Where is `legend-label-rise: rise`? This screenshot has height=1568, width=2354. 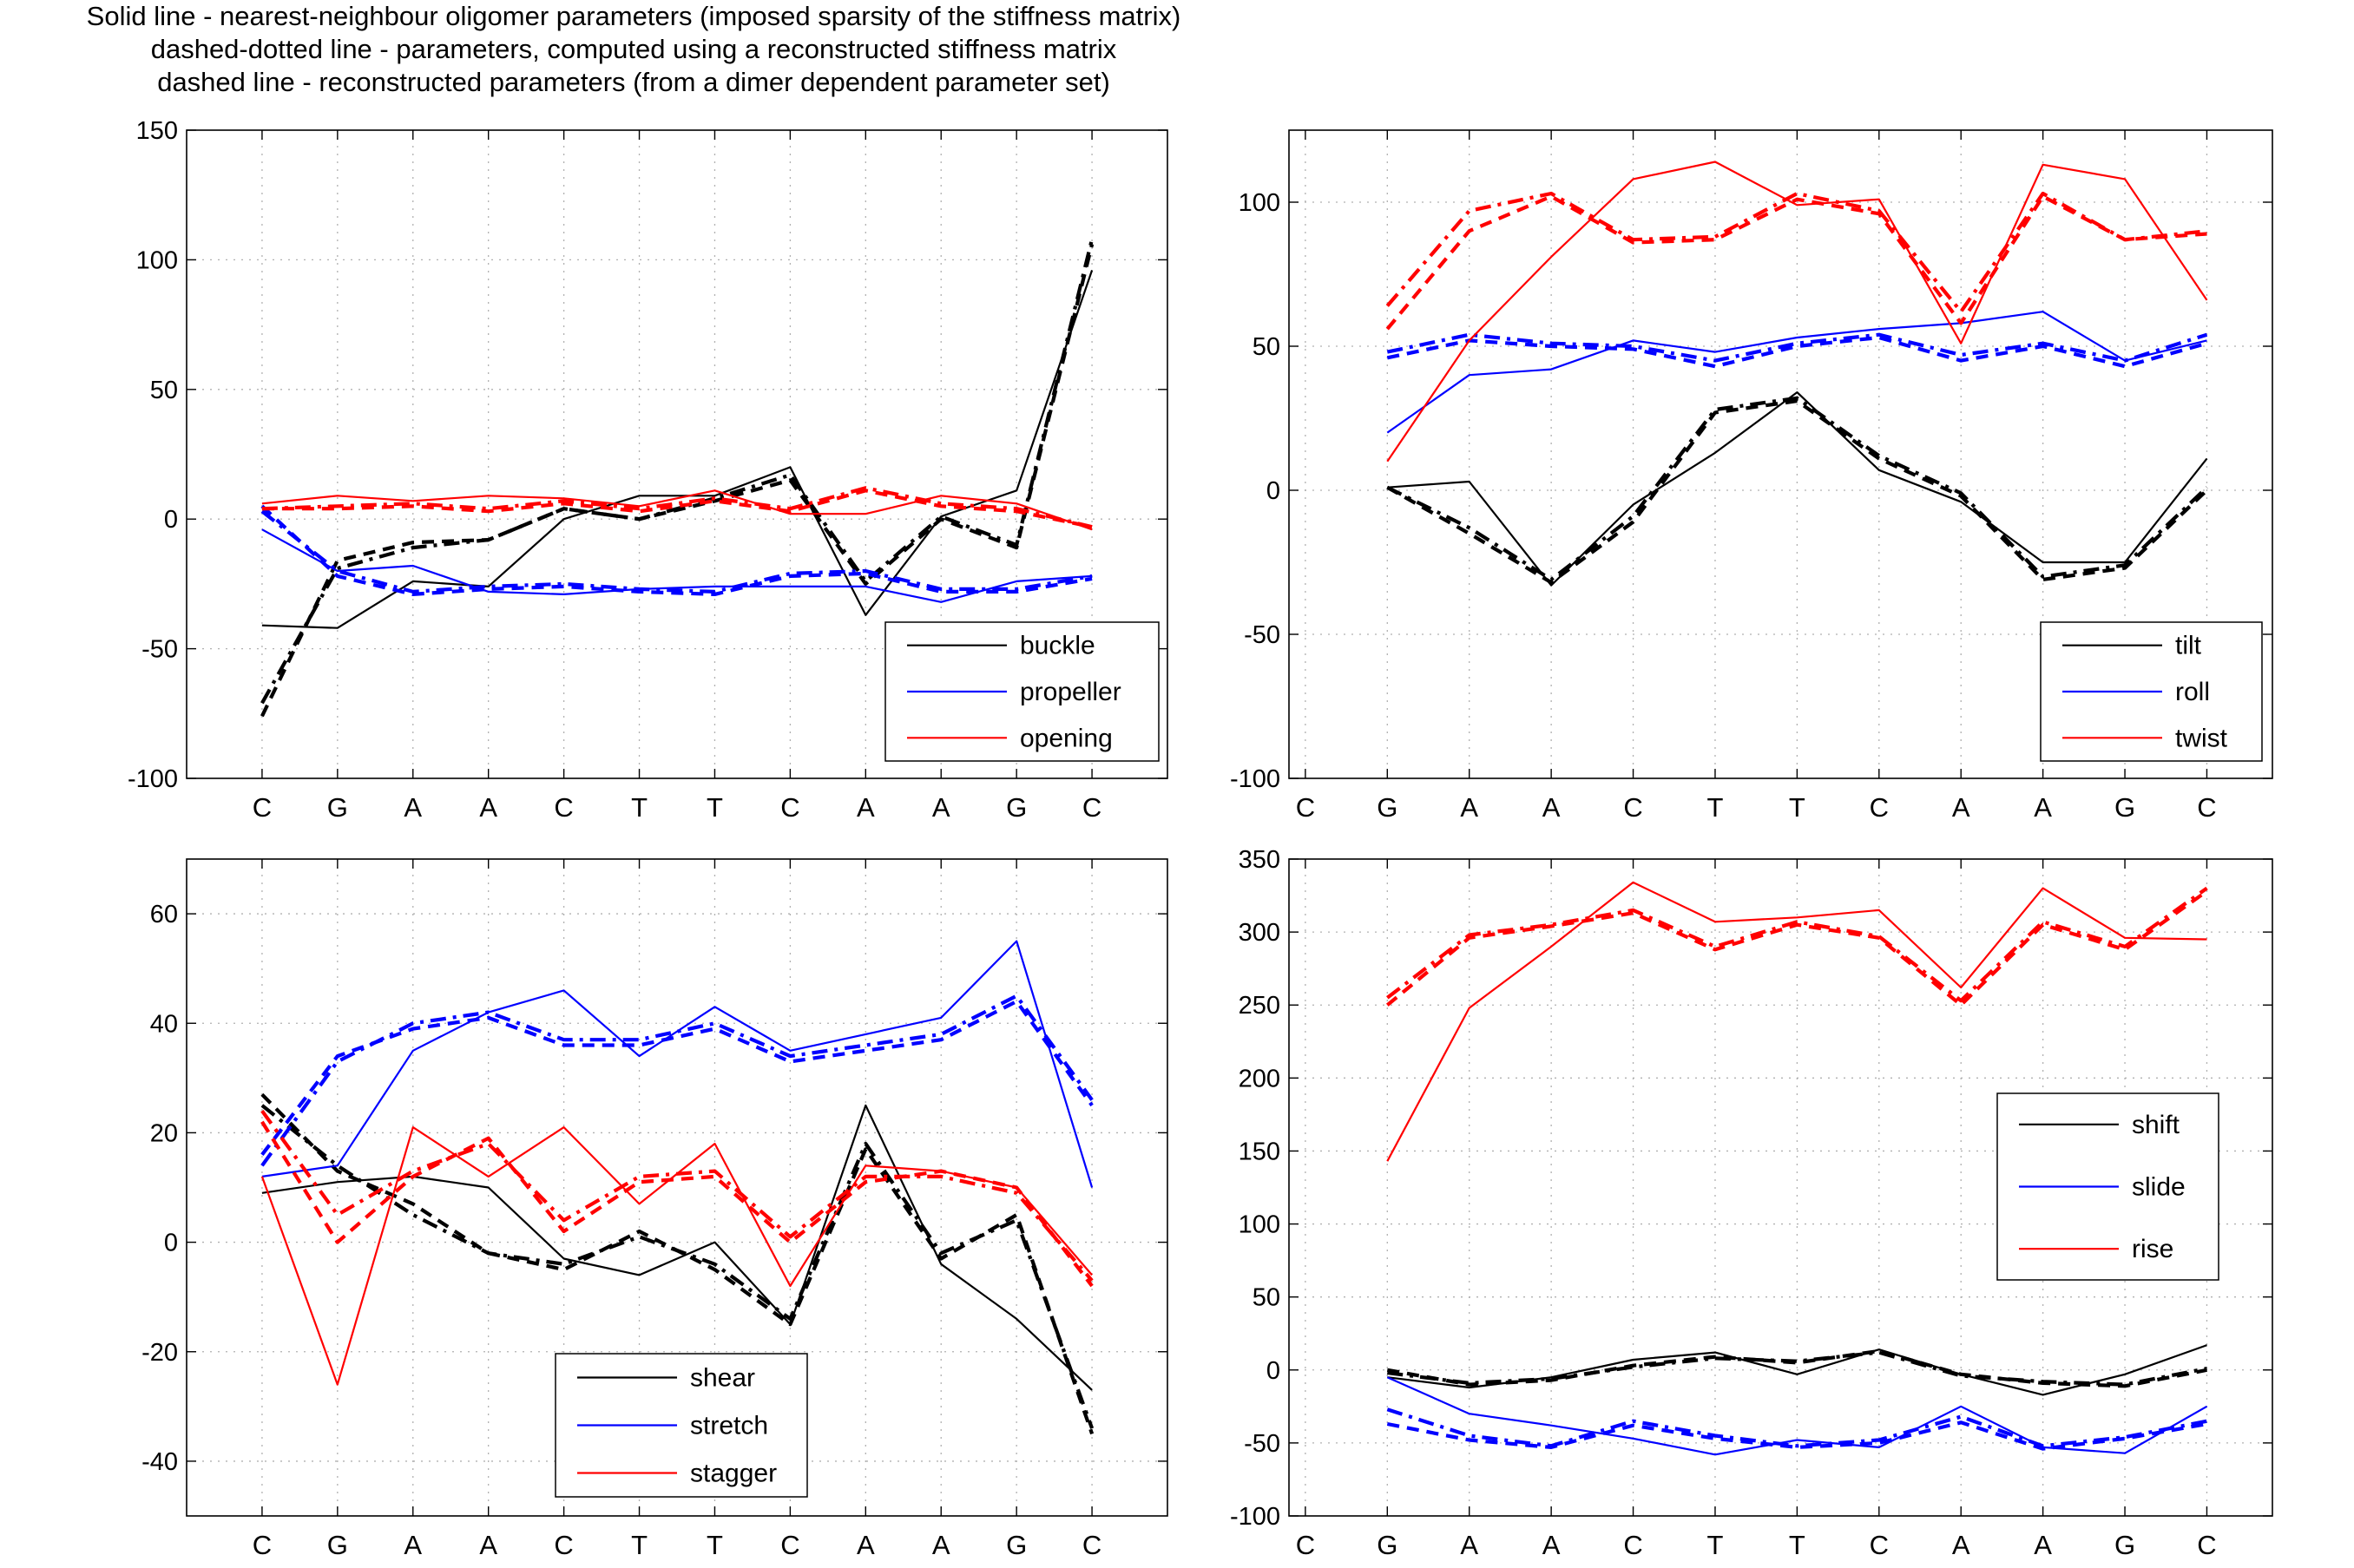
legend-label-rise: rise is located at coordinates (2152, 1249).